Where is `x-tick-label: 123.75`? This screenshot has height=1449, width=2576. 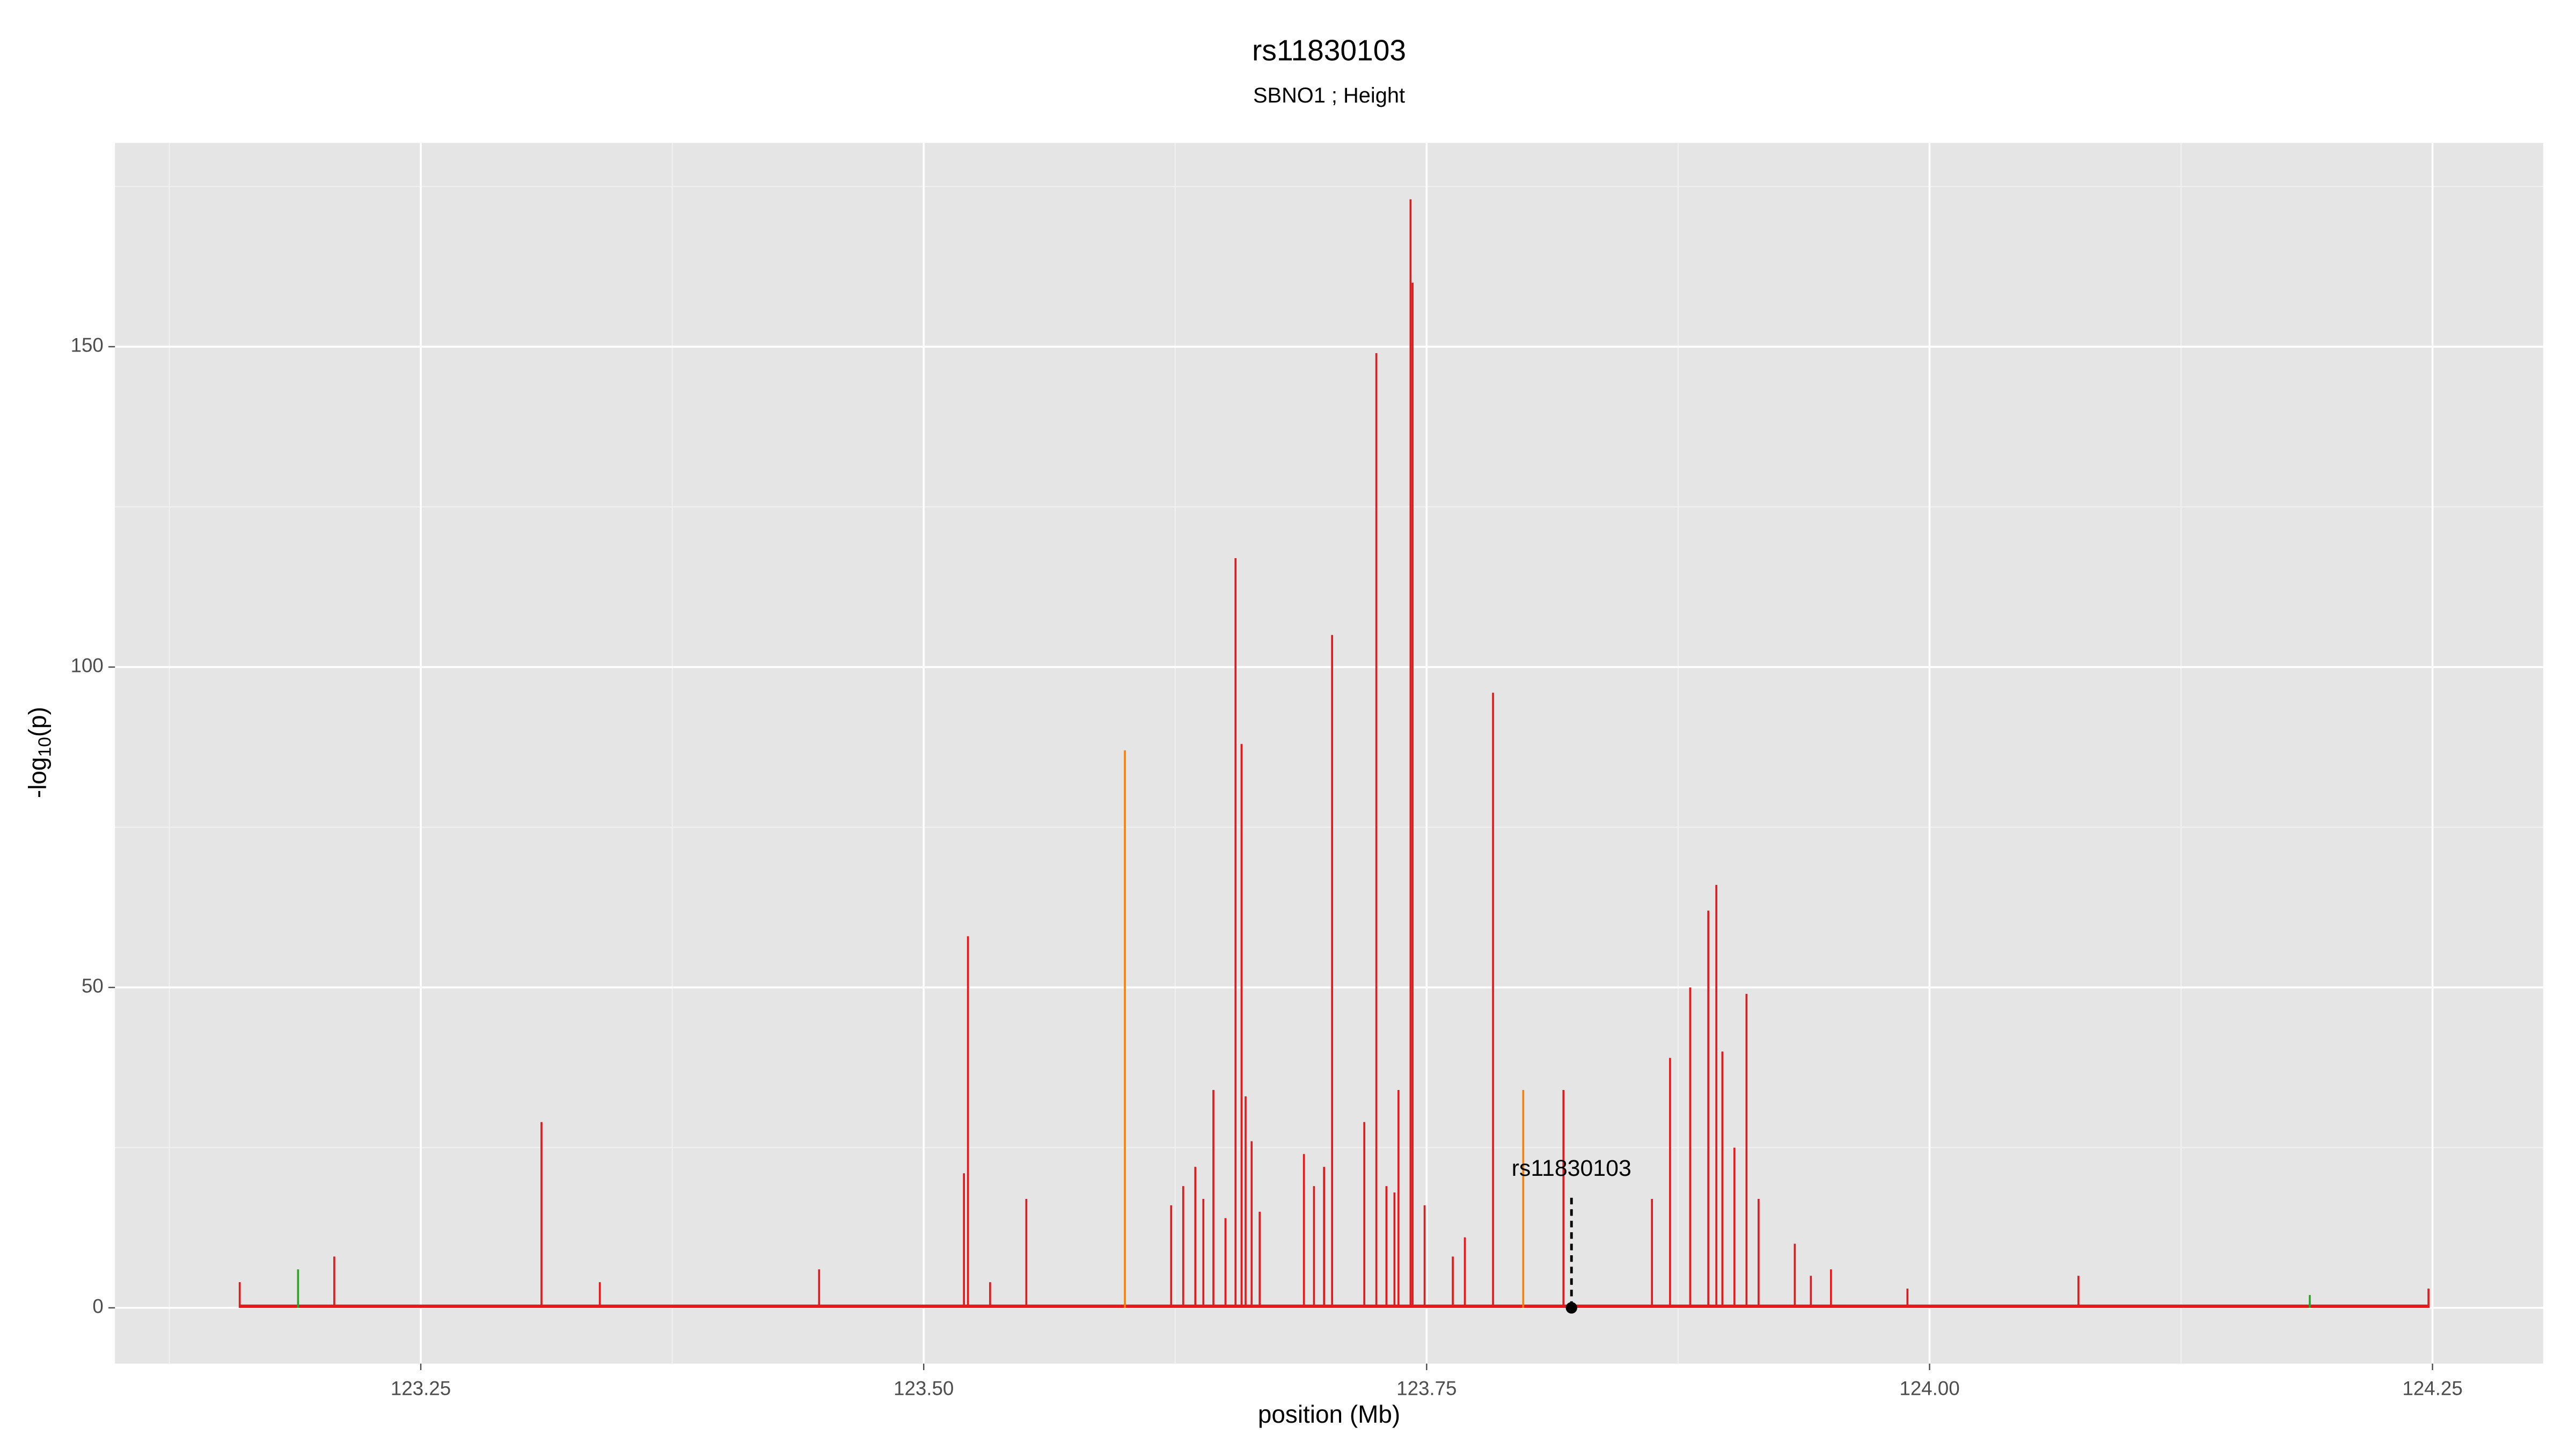 x-tick-label: 123.75 is located at coordinates (1426, 1388).